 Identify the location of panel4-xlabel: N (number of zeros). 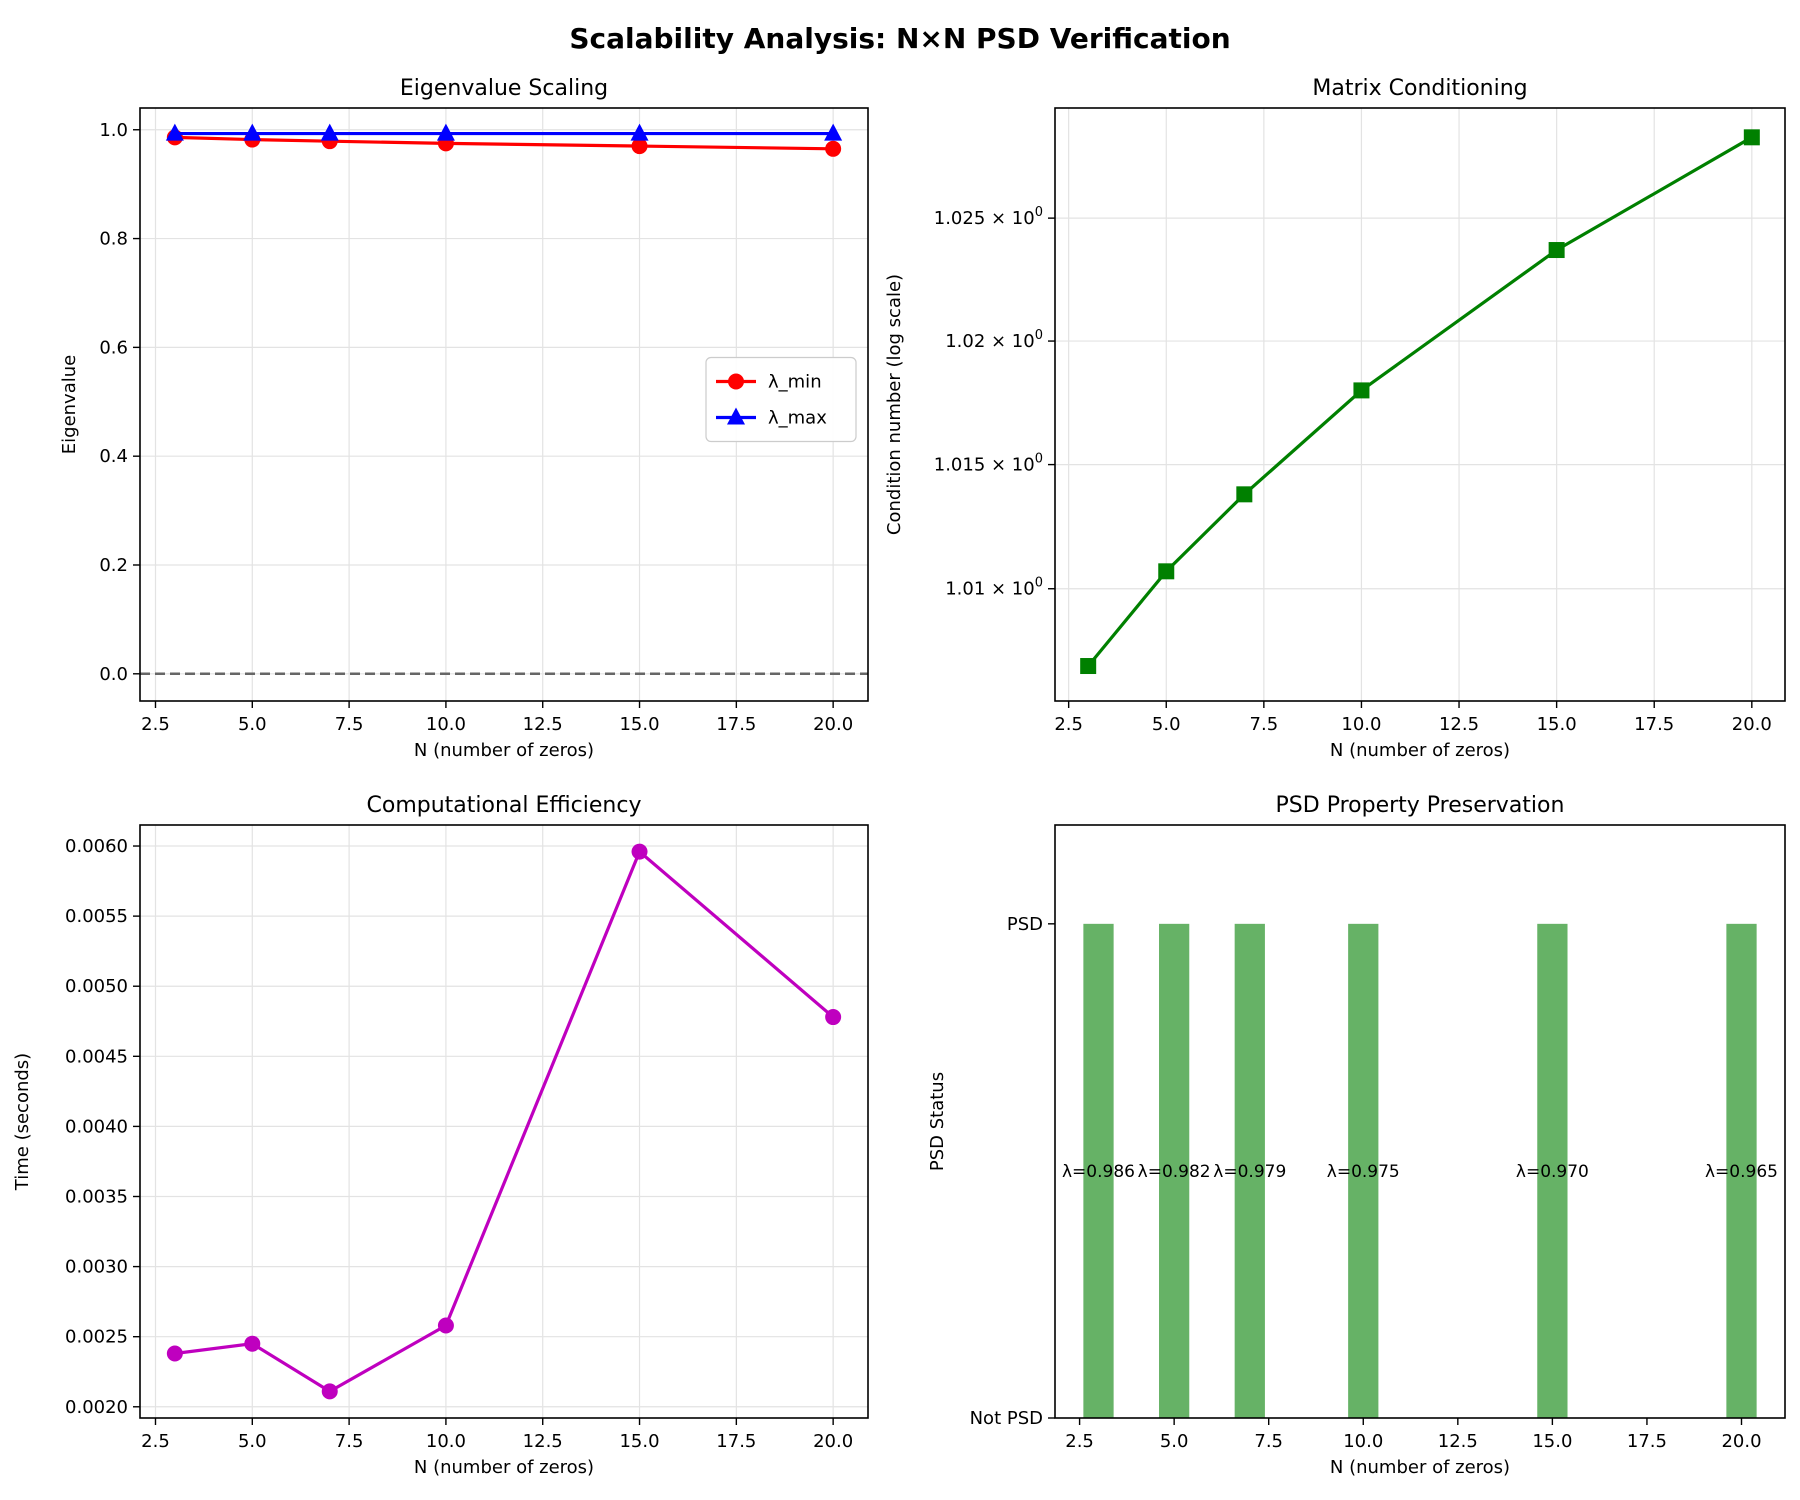
(1420, 1467).